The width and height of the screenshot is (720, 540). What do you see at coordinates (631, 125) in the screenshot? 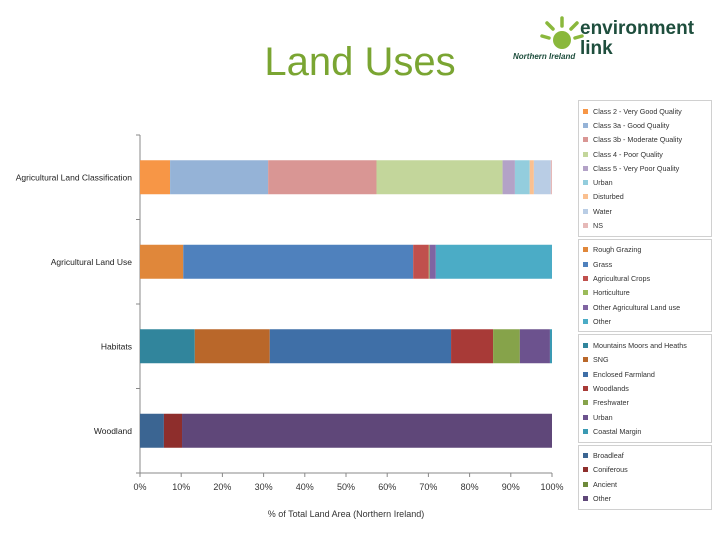
I see `legend-label: Class 3a - Good Quality` at bounding box center [631, 125].